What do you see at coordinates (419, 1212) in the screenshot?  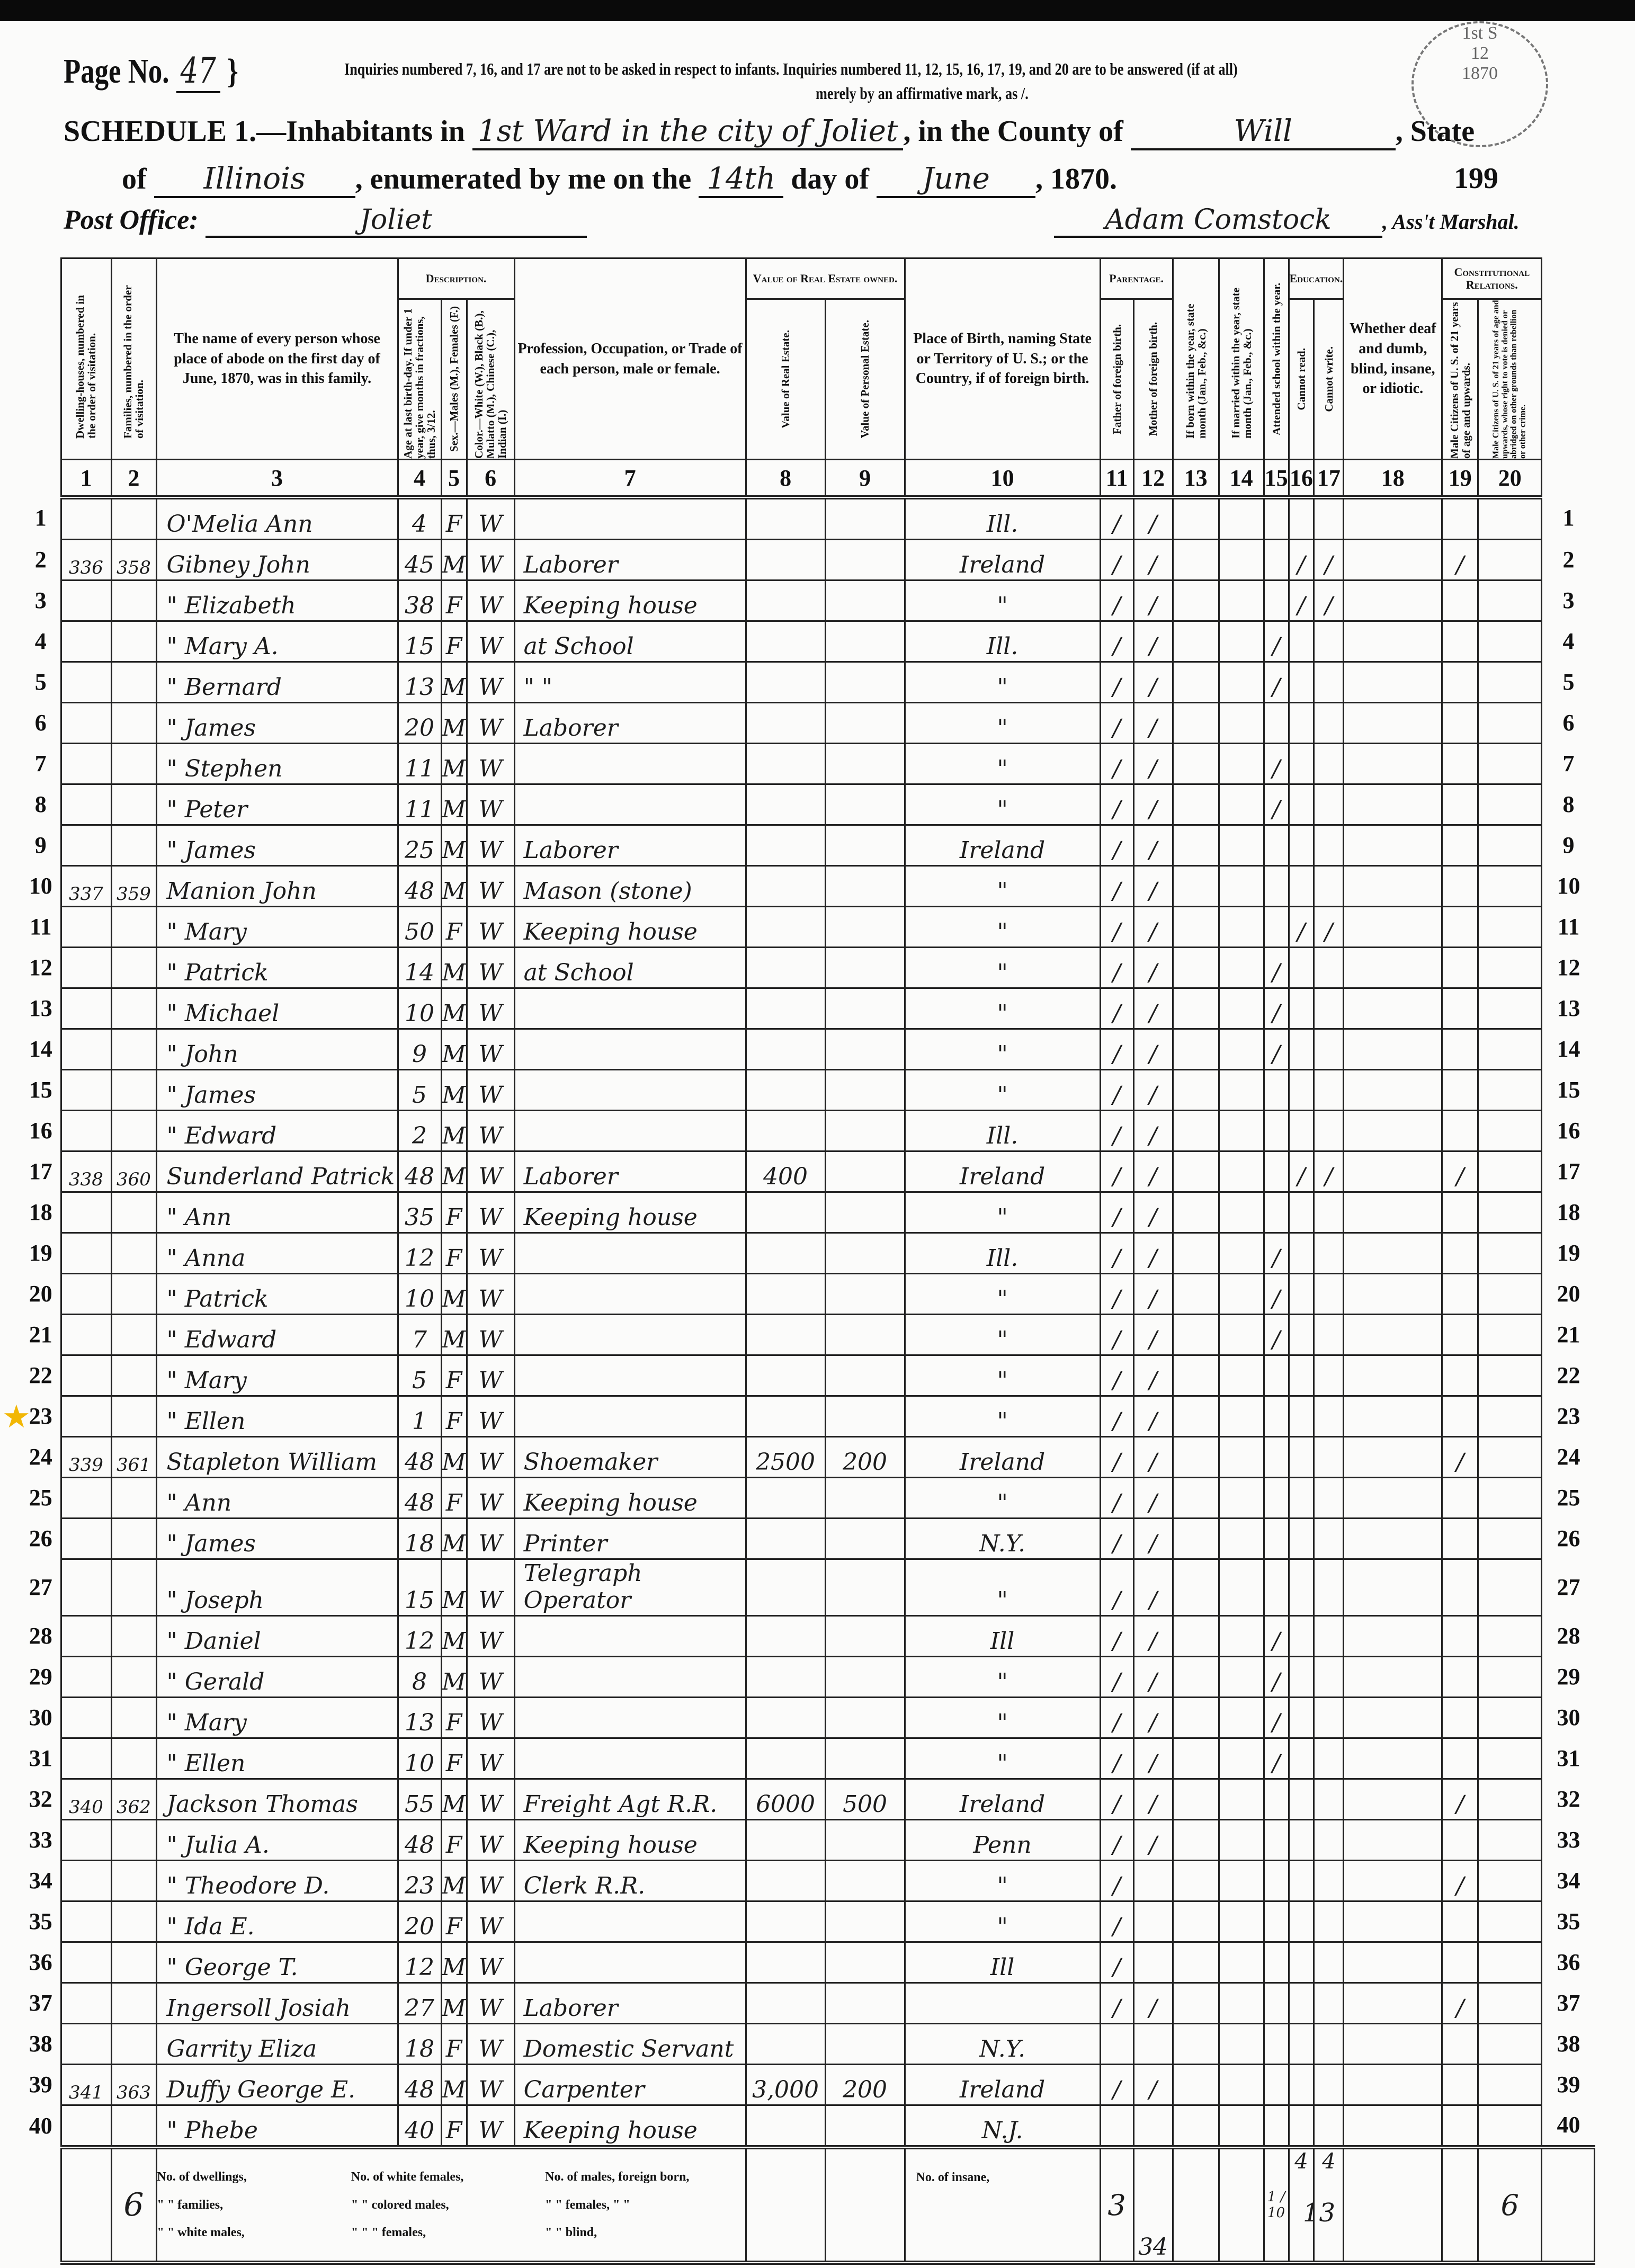 I see `age: 35` at bounding box center [419, 1212].